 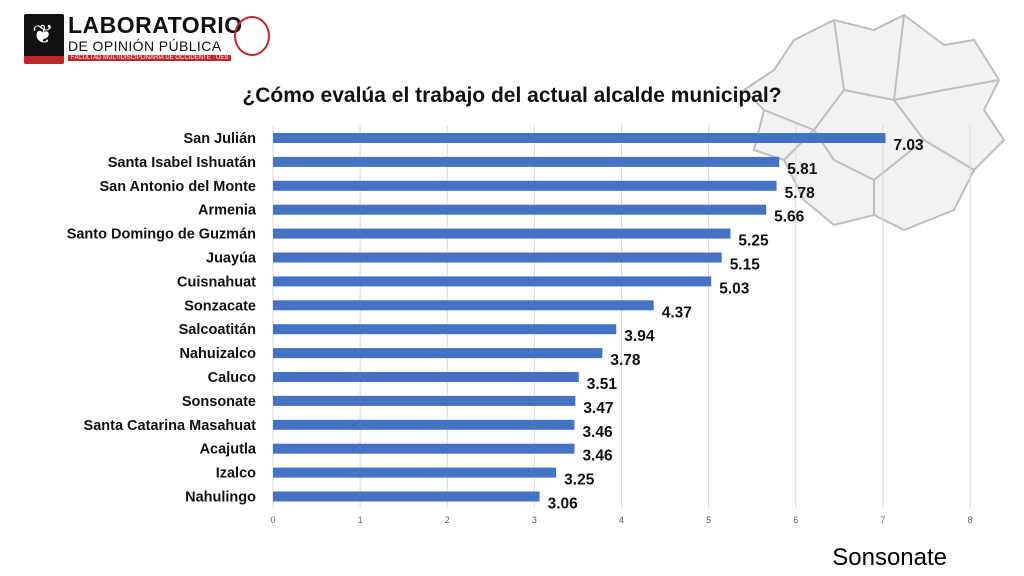 What do you see at coordinates (753, 241) in the screenshot?
I see `data-label: 5.25` at bounding box center [753, 241].